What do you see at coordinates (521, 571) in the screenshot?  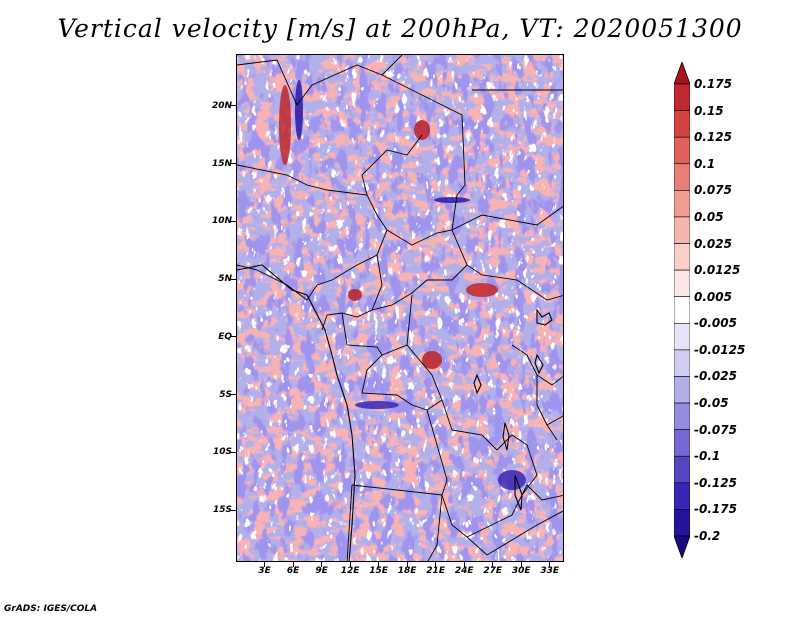 I see `lon-tick-label: 30E` at bounding box center [521, 571].